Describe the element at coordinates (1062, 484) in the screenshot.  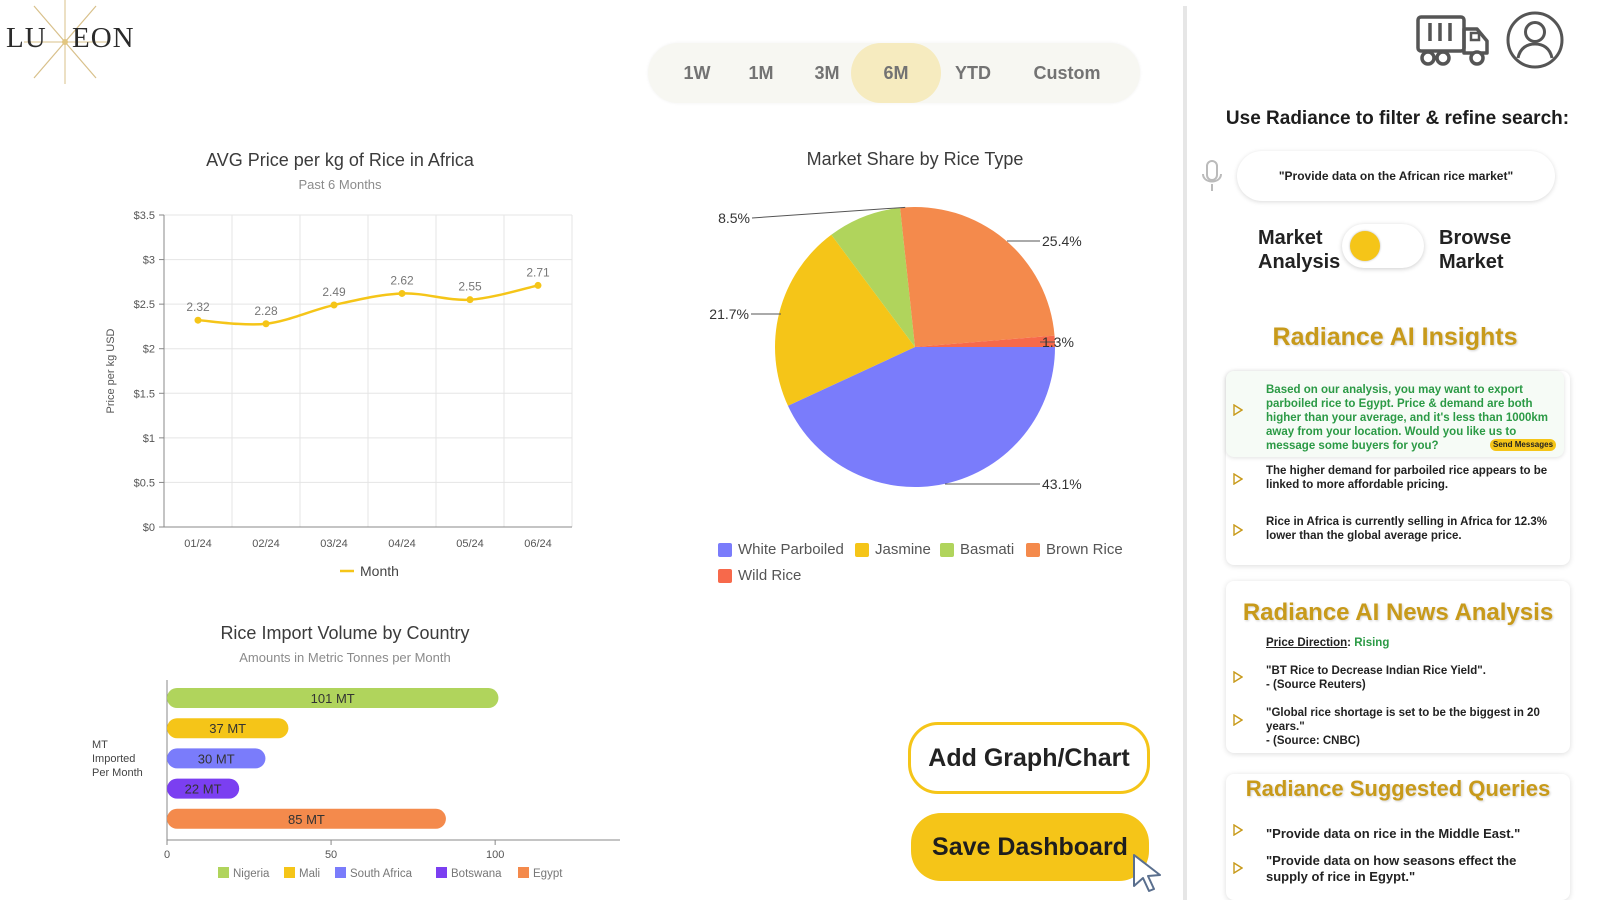
I see `pie-data-label: 43.1%` at that location.